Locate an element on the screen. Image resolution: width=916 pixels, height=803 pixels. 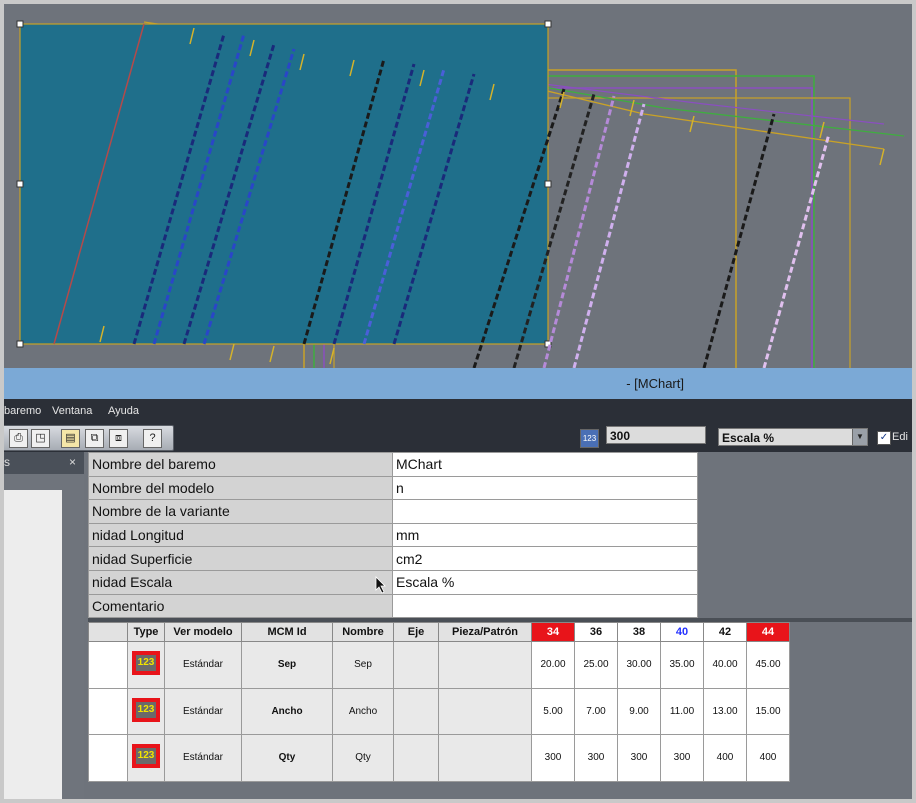
handle-tr is located at coordinates (548, 24).